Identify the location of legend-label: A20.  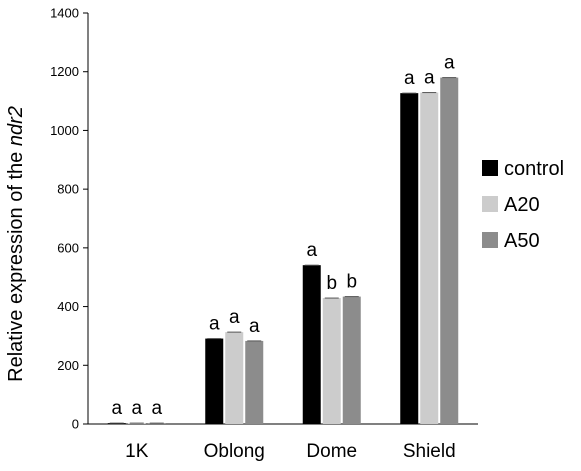
(522, 205).